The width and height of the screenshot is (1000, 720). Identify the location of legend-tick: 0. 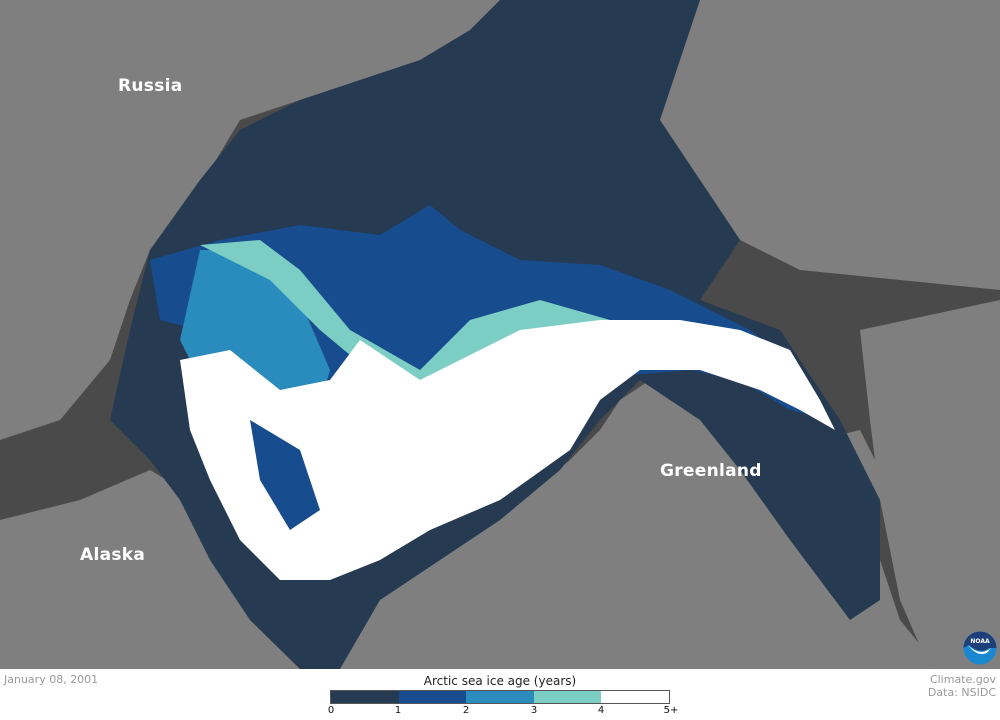
(331, 710).